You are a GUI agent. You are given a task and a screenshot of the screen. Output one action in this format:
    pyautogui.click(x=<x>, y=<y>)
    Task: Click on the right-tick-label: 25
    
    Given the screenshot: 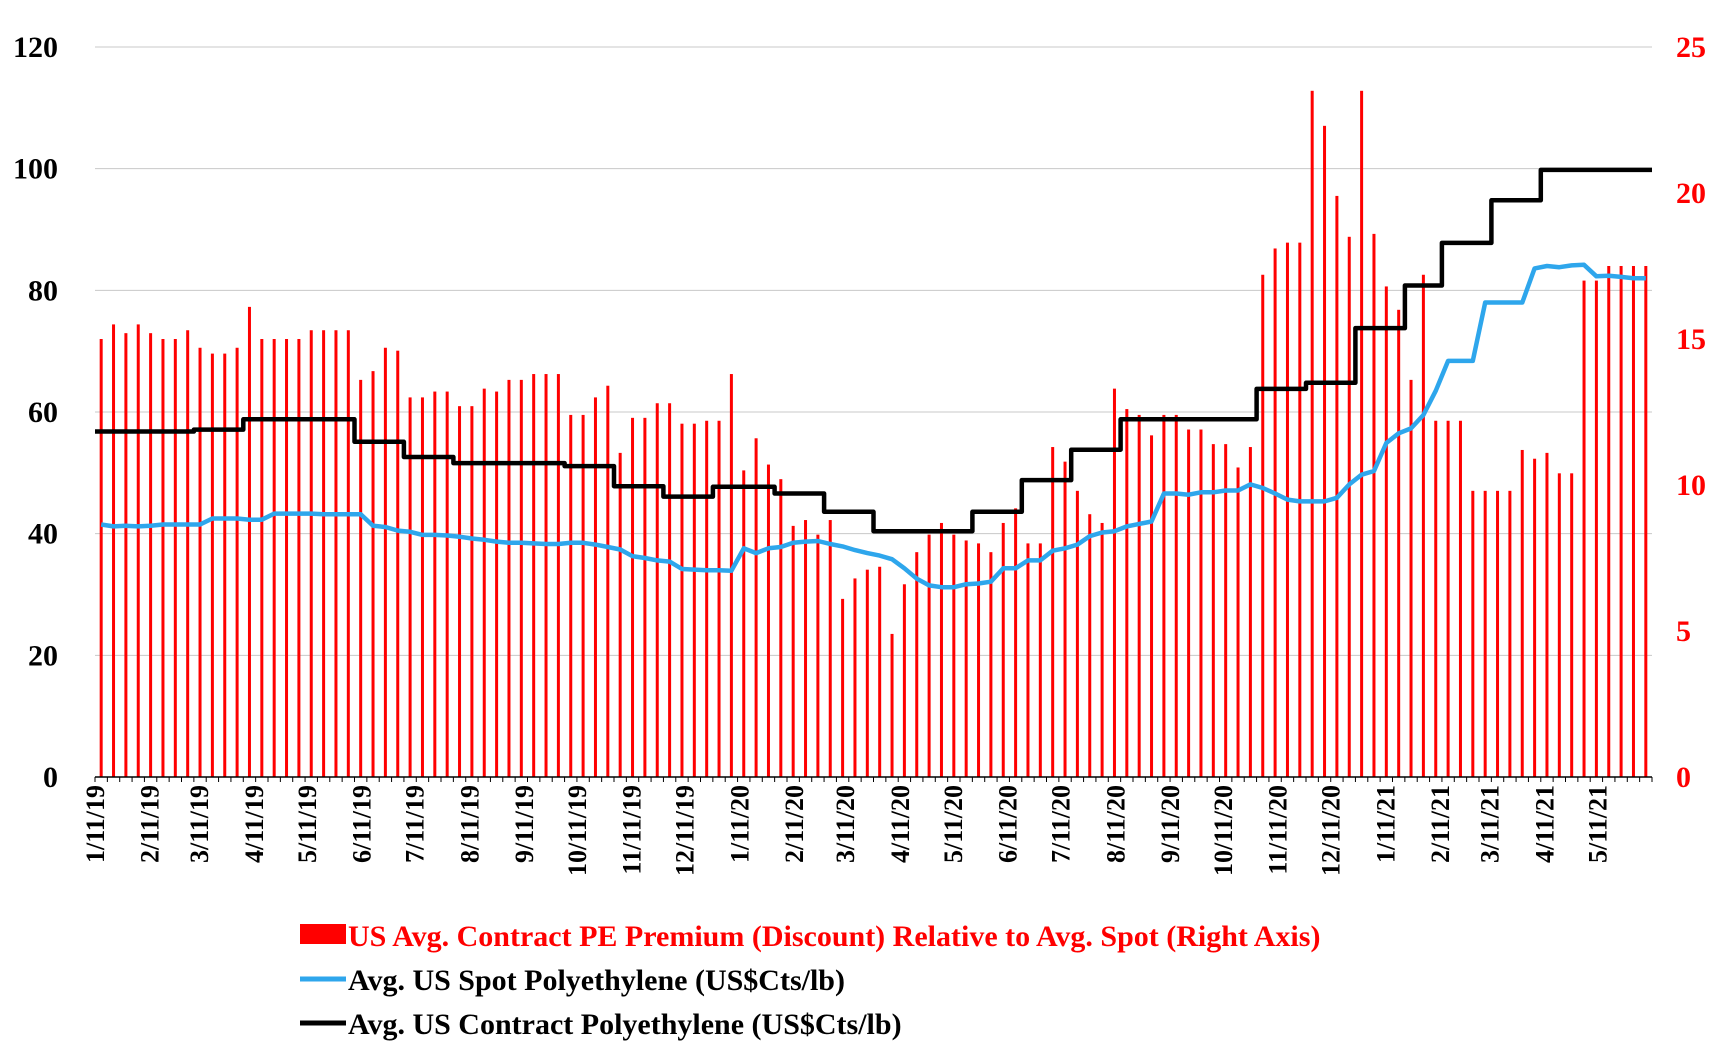 What is the action you would take?
    pyautogui.click(x=1691, y=47)
    